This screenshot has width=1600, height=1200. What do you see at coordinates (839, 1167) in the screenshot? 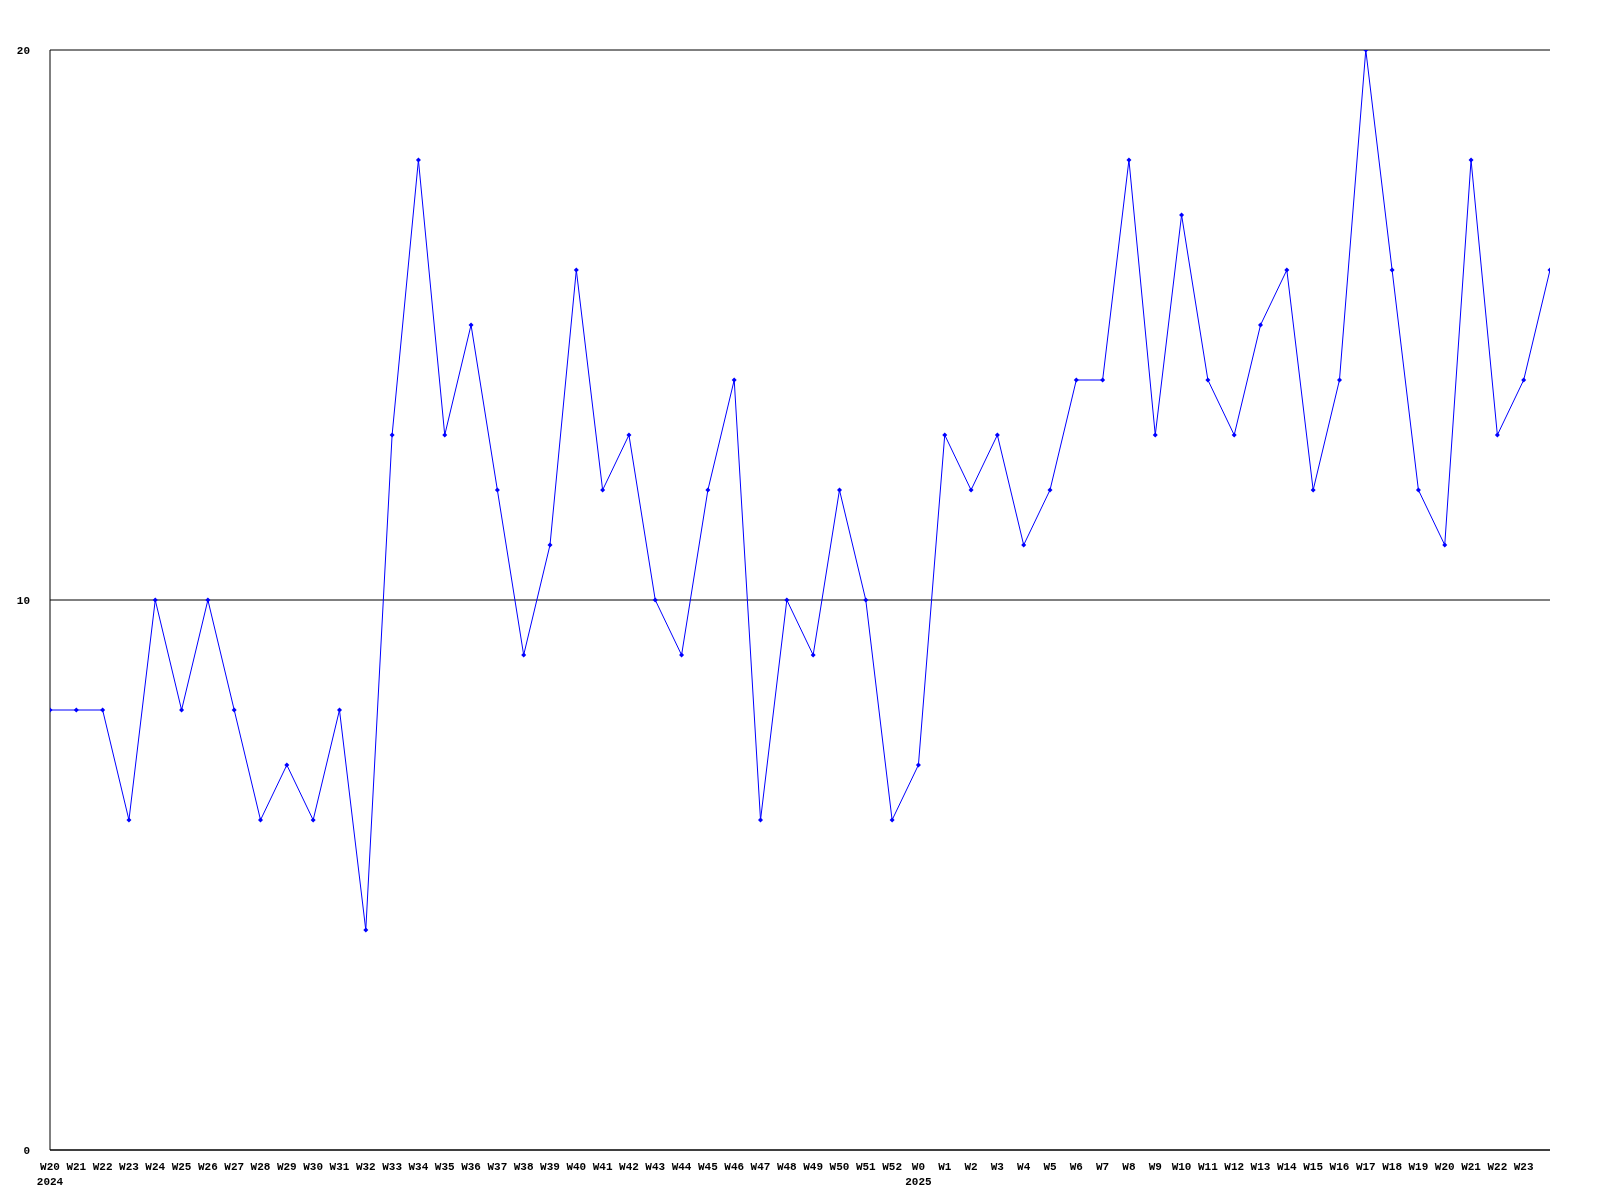
I see `x-tick-label: W50` at bounding box center [839, 1167].